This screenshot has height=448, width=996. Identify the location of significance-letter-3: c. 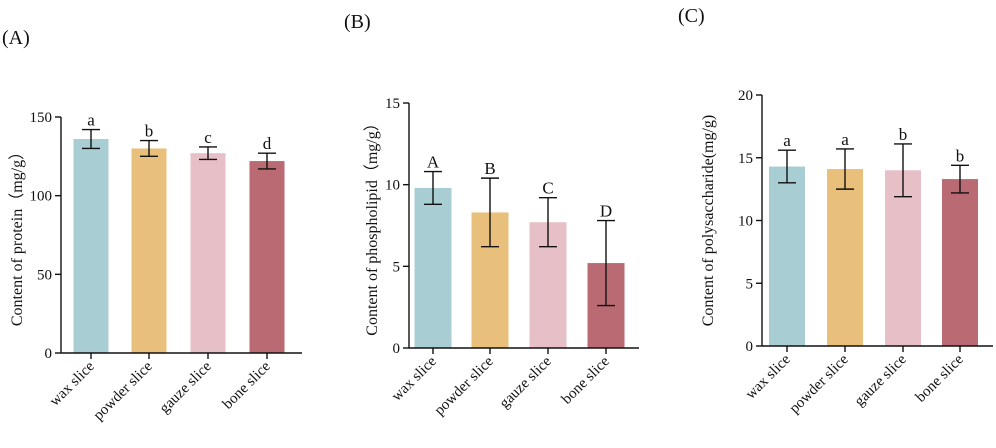
(208, 137).